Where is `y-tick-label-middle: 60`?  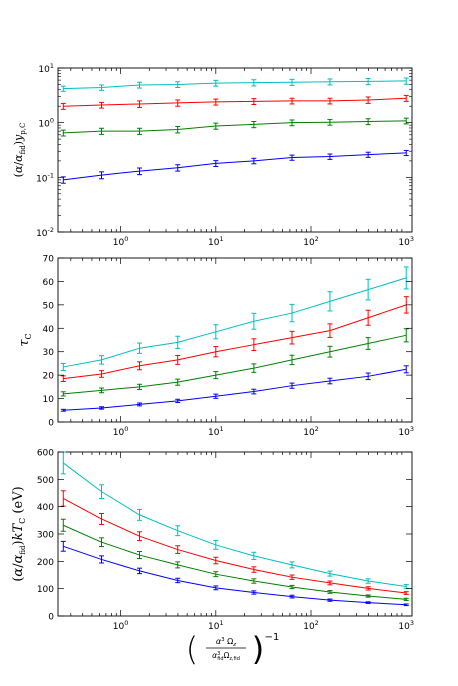
y-tick-label-middle: 60 is located at coordinates (49, 283).